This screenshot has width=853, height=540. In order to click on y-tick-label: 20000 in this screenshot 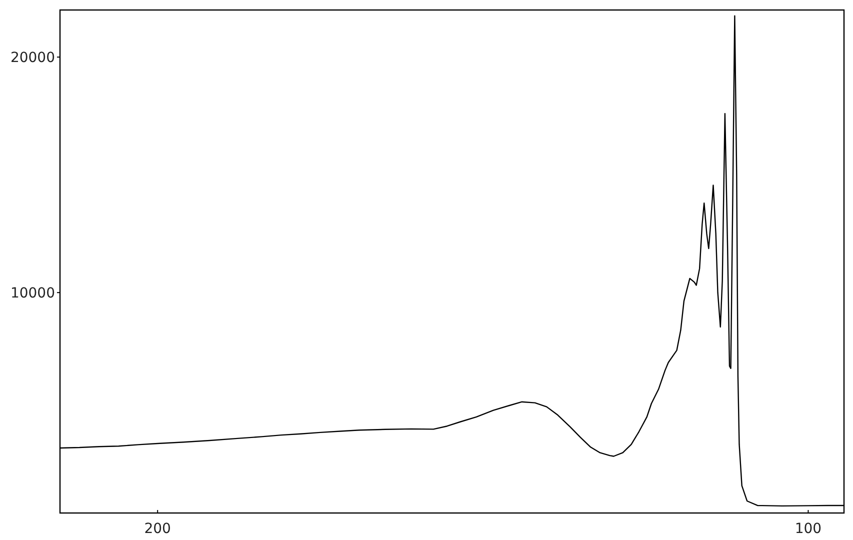, I will do `click(32, 58)`.